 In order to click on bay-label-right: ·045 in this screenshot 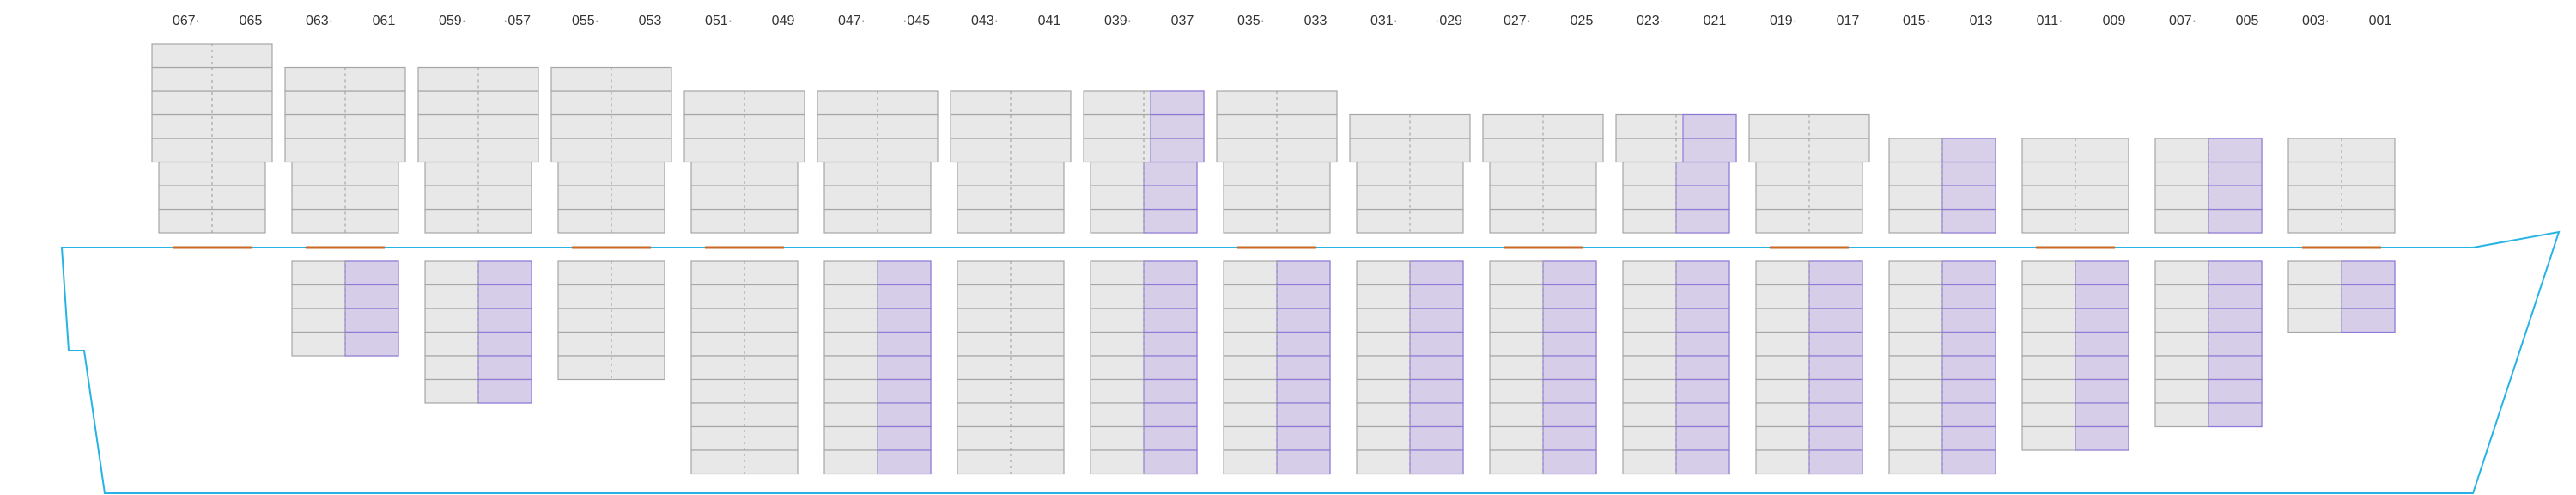, I will do `click(916, 21)`.